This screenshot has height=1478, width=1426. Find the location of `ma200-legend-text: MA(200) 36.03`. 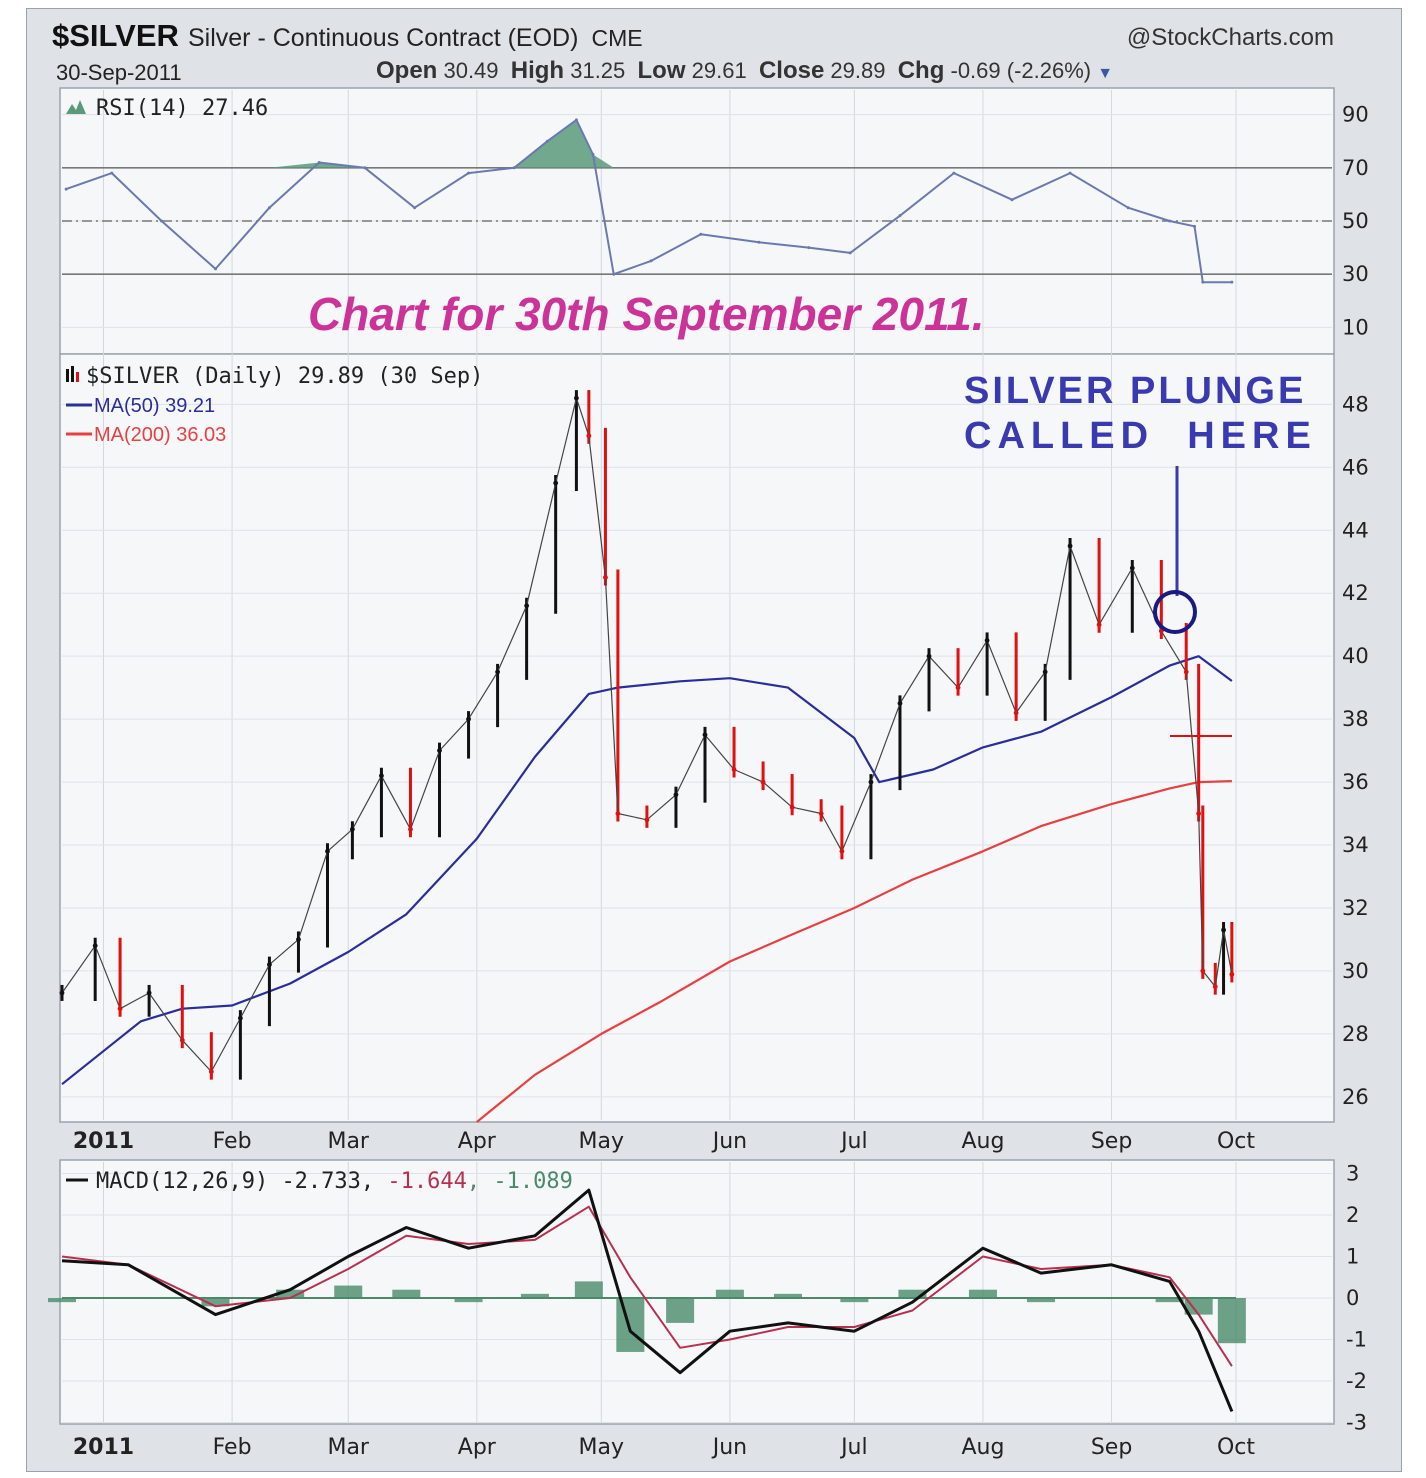

ma200-legend-text: MA(200) 36.03 is located at coordinates (160, 435).